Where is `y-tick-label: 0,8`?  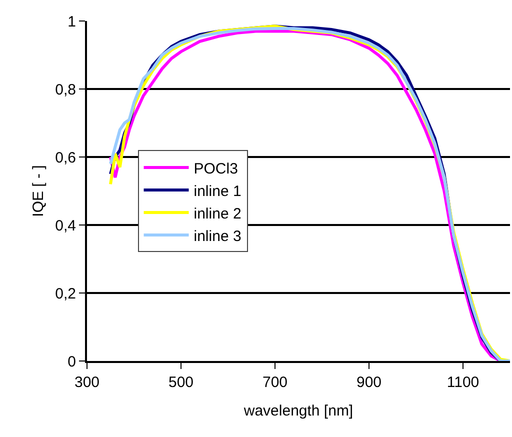 y-tick-label: 0,8 is located at coordinates (65, 89).